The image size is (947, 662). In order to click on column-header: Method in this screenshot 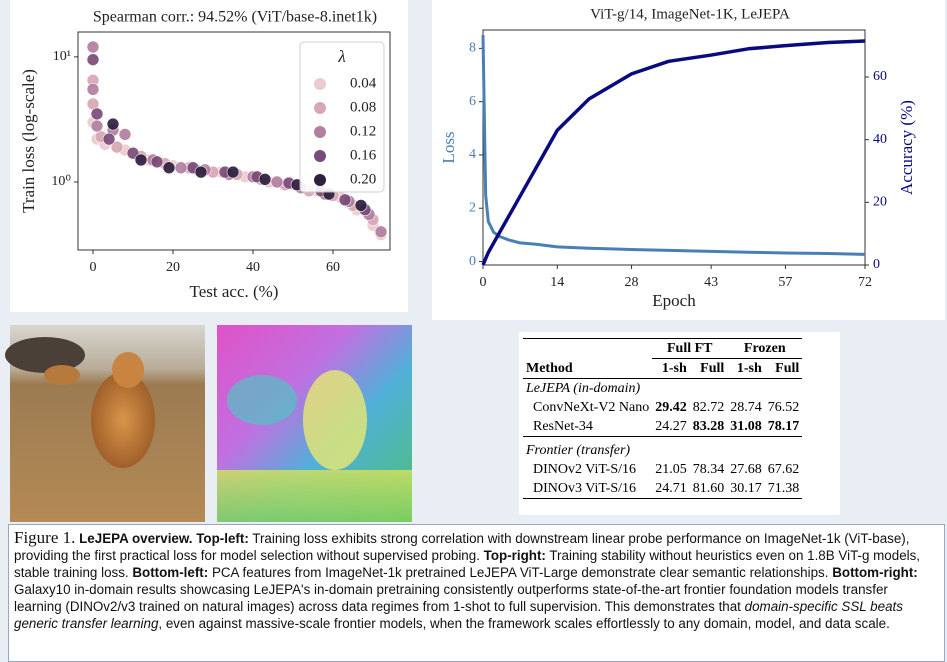, I will do `click(549, 368)`.